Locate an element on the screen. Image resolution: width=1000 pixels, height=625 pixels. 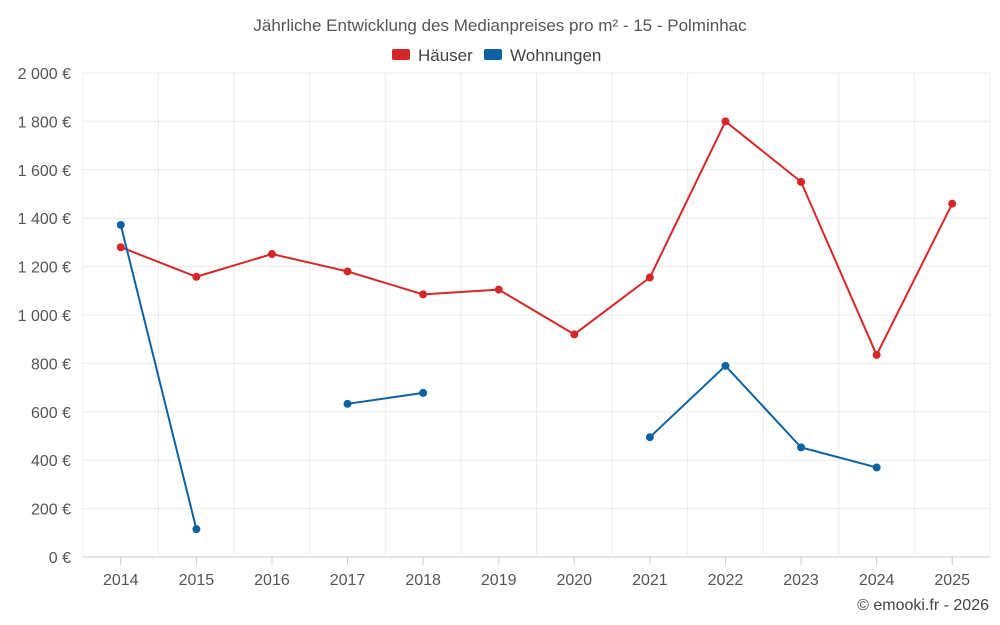
x-tick-label: 2016 is located at coordinates (272, 580).